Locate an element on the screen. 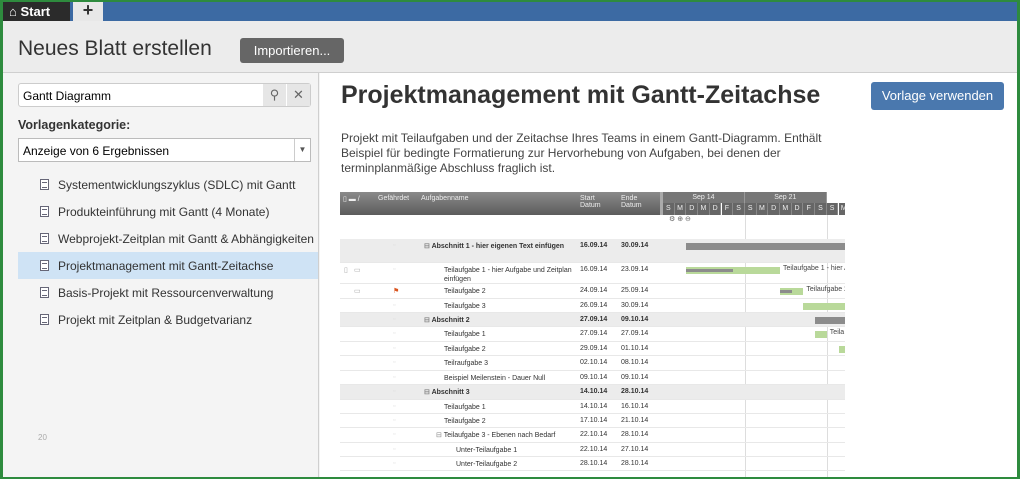  task-name-text: Unter-Teilaufgabe 1 is located at coordinates (487, 450).